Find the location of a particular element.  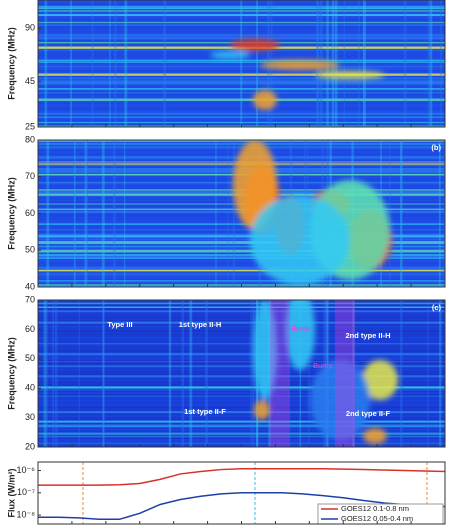

y-tick-label: 90 is located at coordinates (30, 28).